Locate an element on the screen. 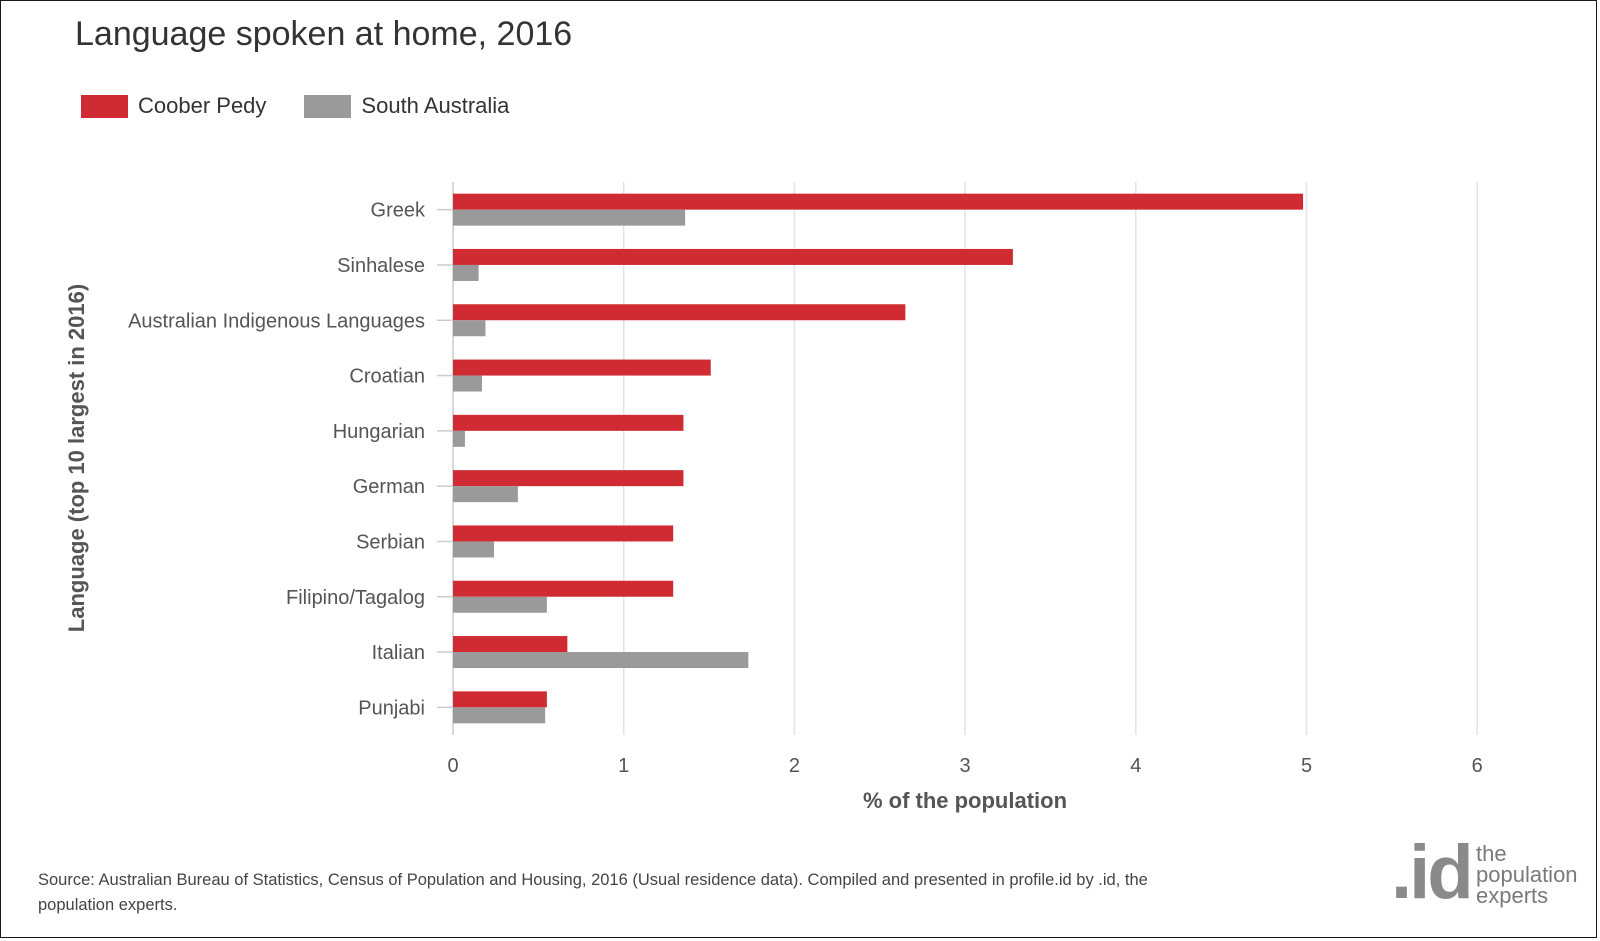  legend: Coober Pedy South Australia is located at coordinates (314, 106).